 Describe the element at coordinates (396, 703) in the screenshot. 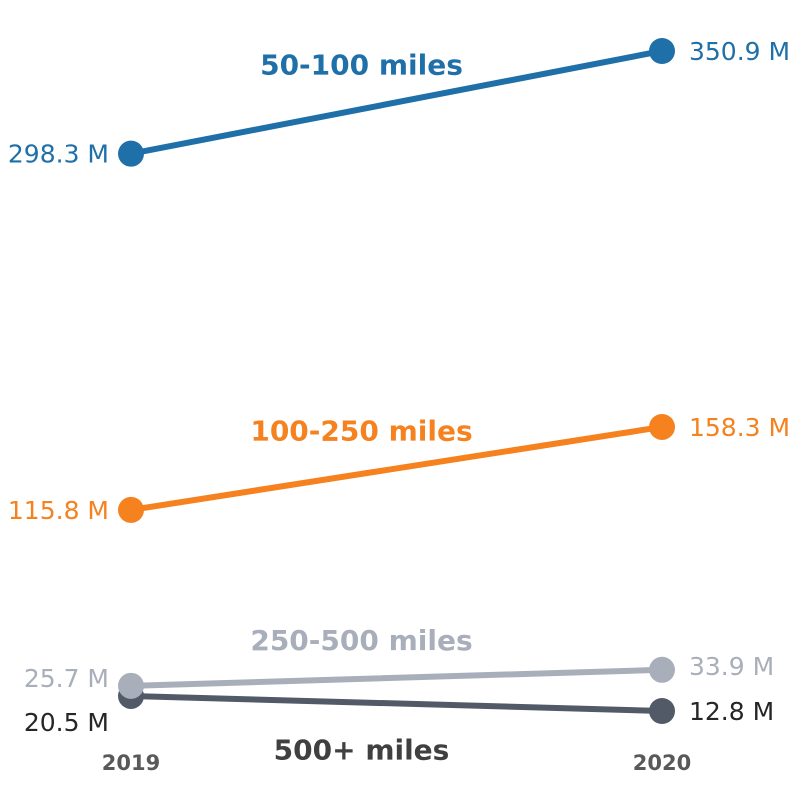

I see `series-line-500-miles` at that location.